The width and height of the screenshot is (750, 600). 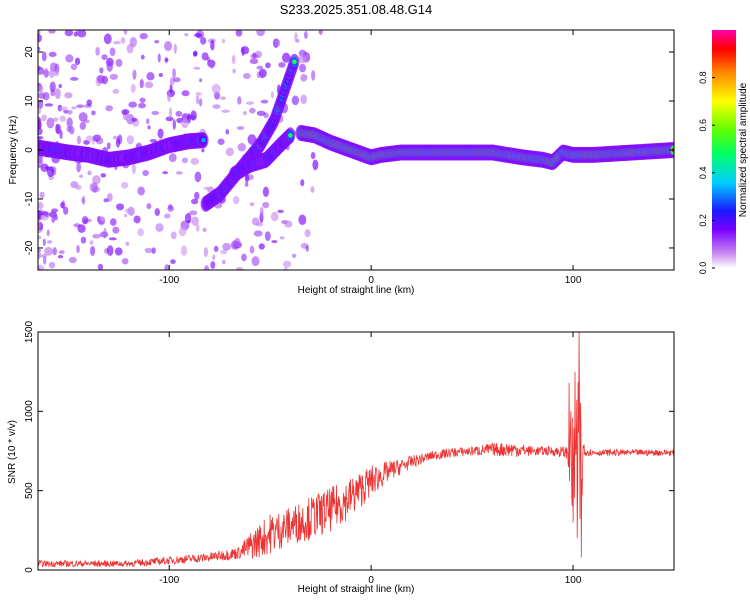 I want to click on colorbar-tick-label: 0.4, so click(x=703, y=173).